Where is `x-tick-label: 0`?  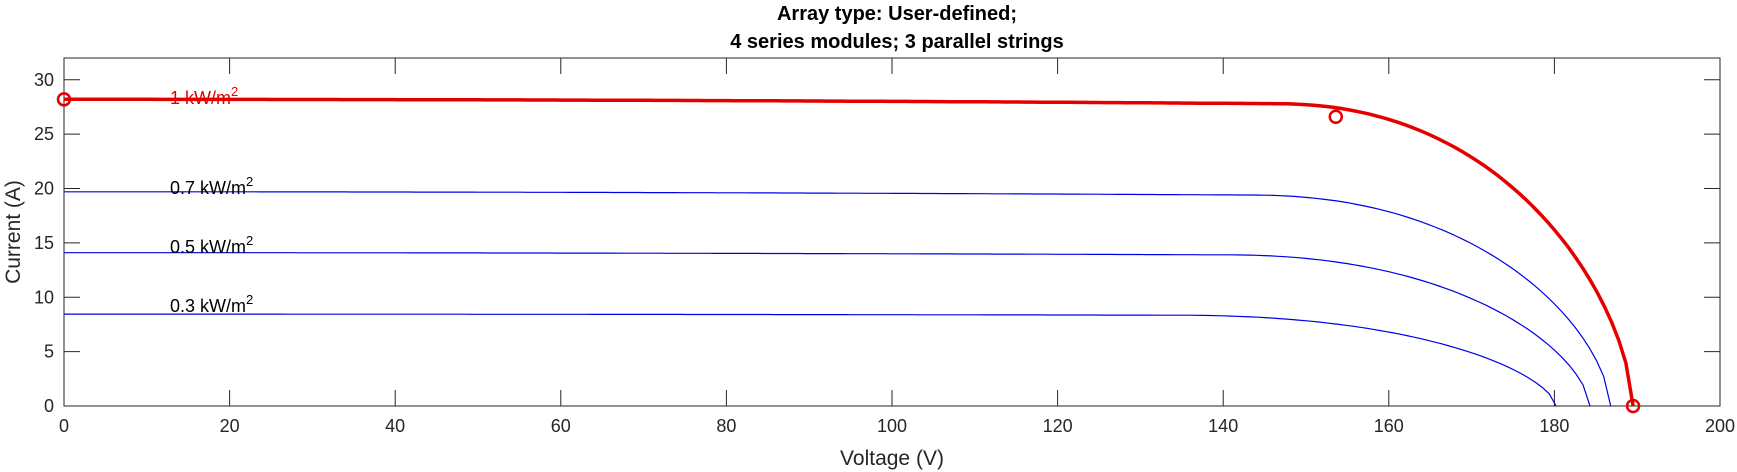
x-tick-label: 0 is located at coordinates (64, 426).